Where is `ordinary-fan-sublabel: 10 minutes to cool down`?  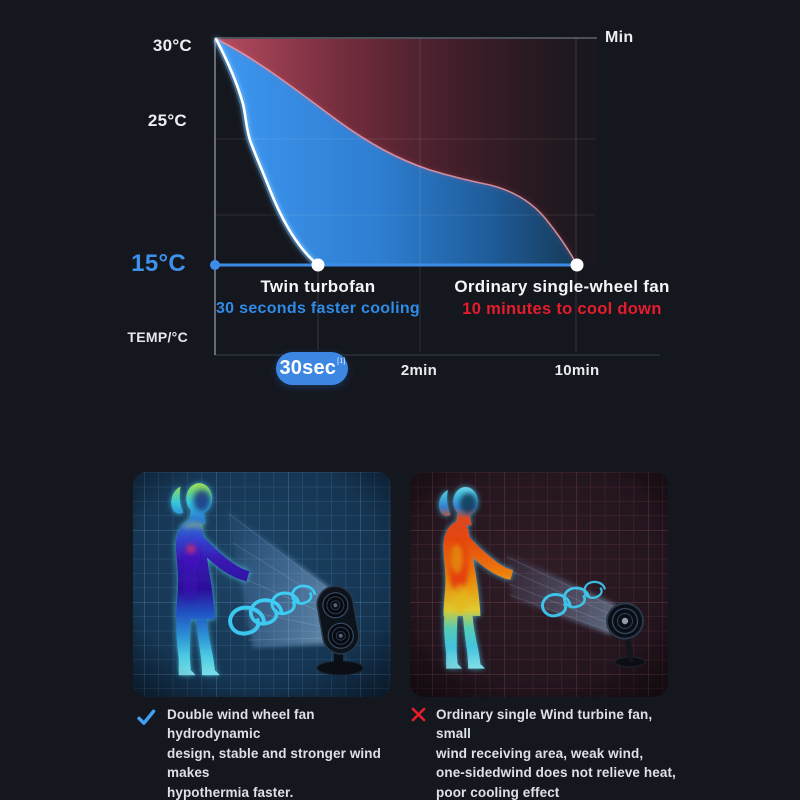 ordinary-fan-sublabel: 10 minutes to cool down is located at coordinates (562, 309).